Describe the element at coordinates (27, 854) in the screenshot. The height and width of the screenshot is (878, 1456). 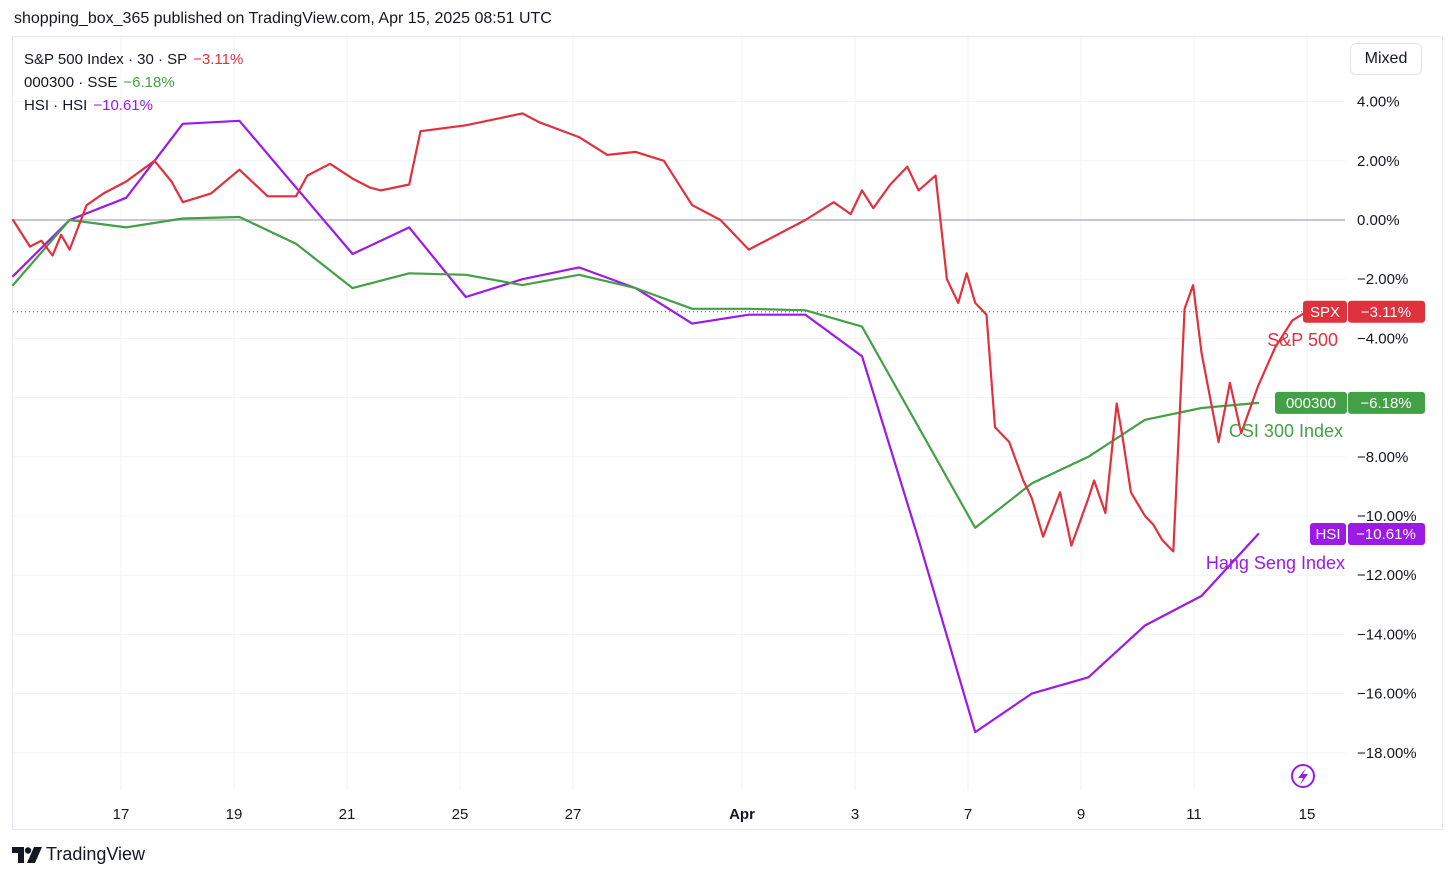
I see `tradingview-logo-icon` at that location.